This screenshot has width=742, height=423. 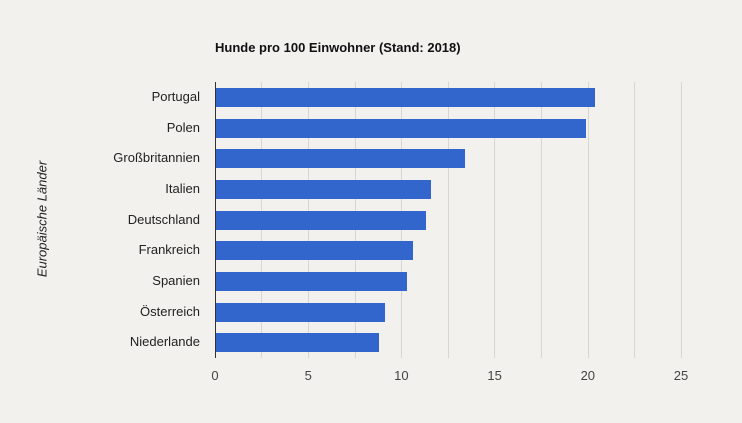 I want to click on chart-title: Hunde pro 100 Einwohner (Stand: 2018), so click(x=338, y=47).